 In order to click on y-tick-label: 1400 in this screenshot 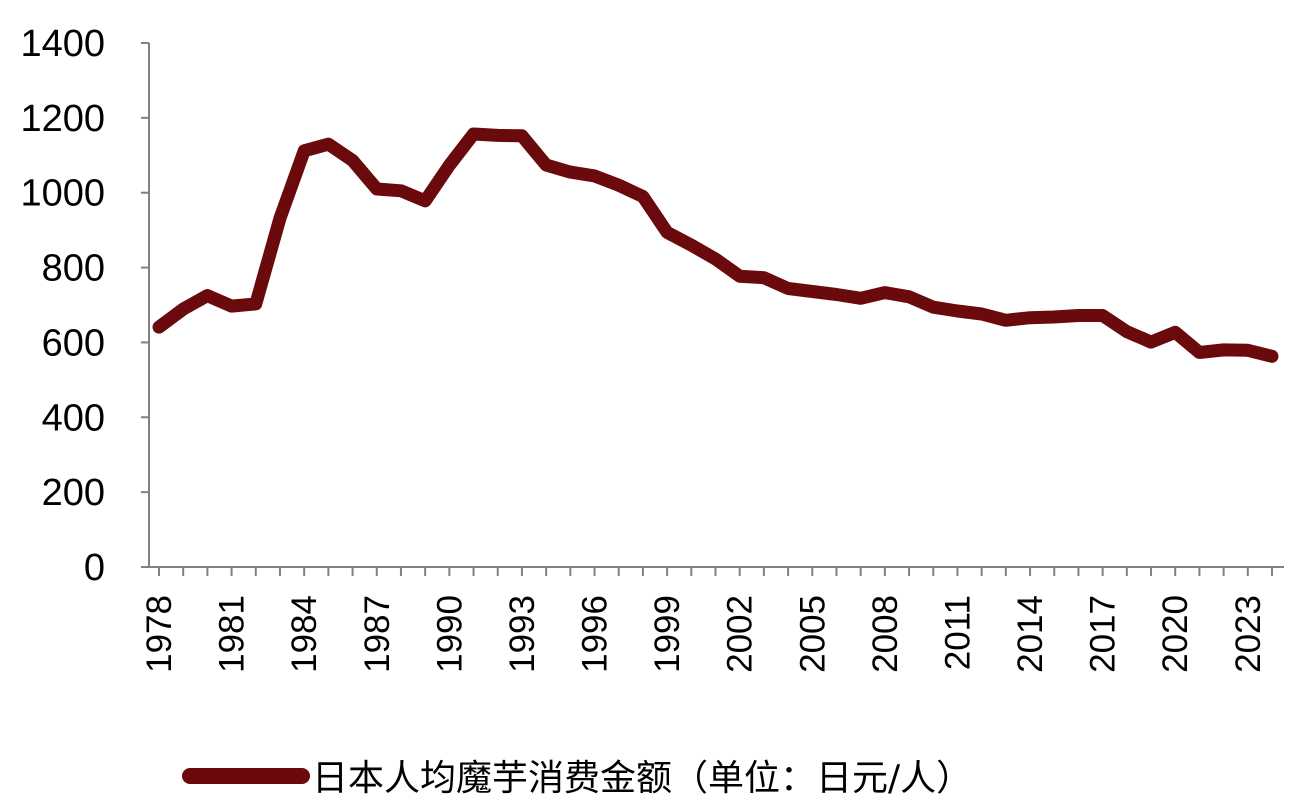, I will do `click(62, 44)`.